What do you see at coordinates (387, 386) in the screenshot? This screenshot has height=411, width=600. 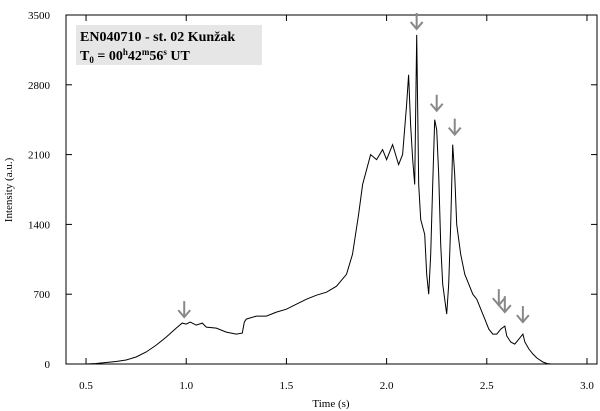 I see `x-tick-label: 2.0` at bounding box center [387, 386].